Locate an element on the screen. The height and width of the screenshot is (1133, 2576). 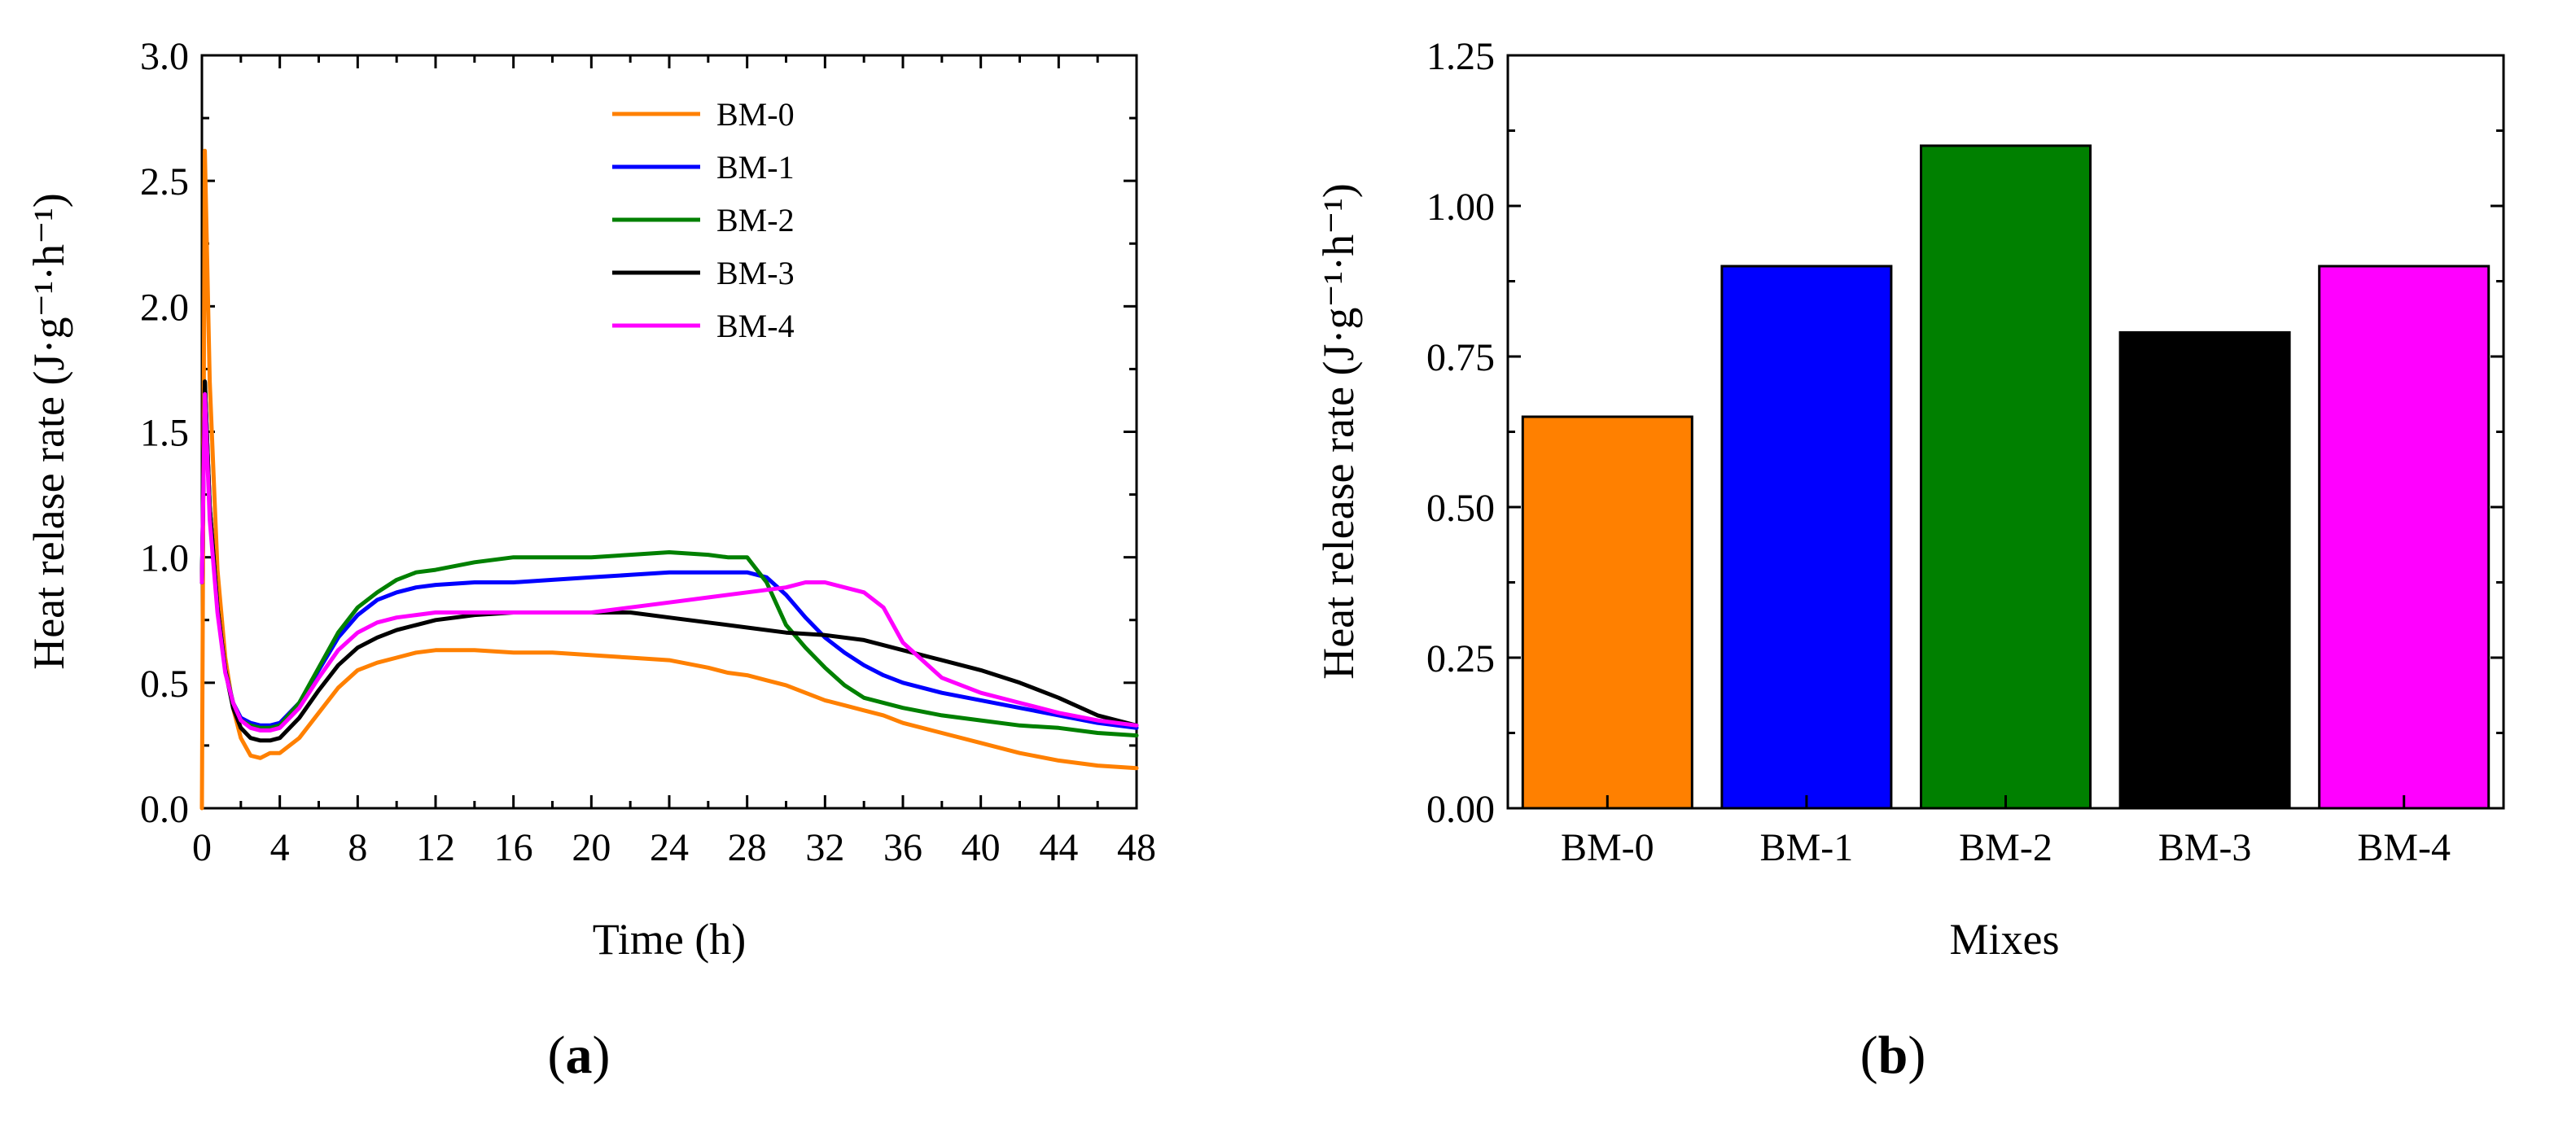
chart-a-x-tick-label: 16 is located at coordinates (513, 847).